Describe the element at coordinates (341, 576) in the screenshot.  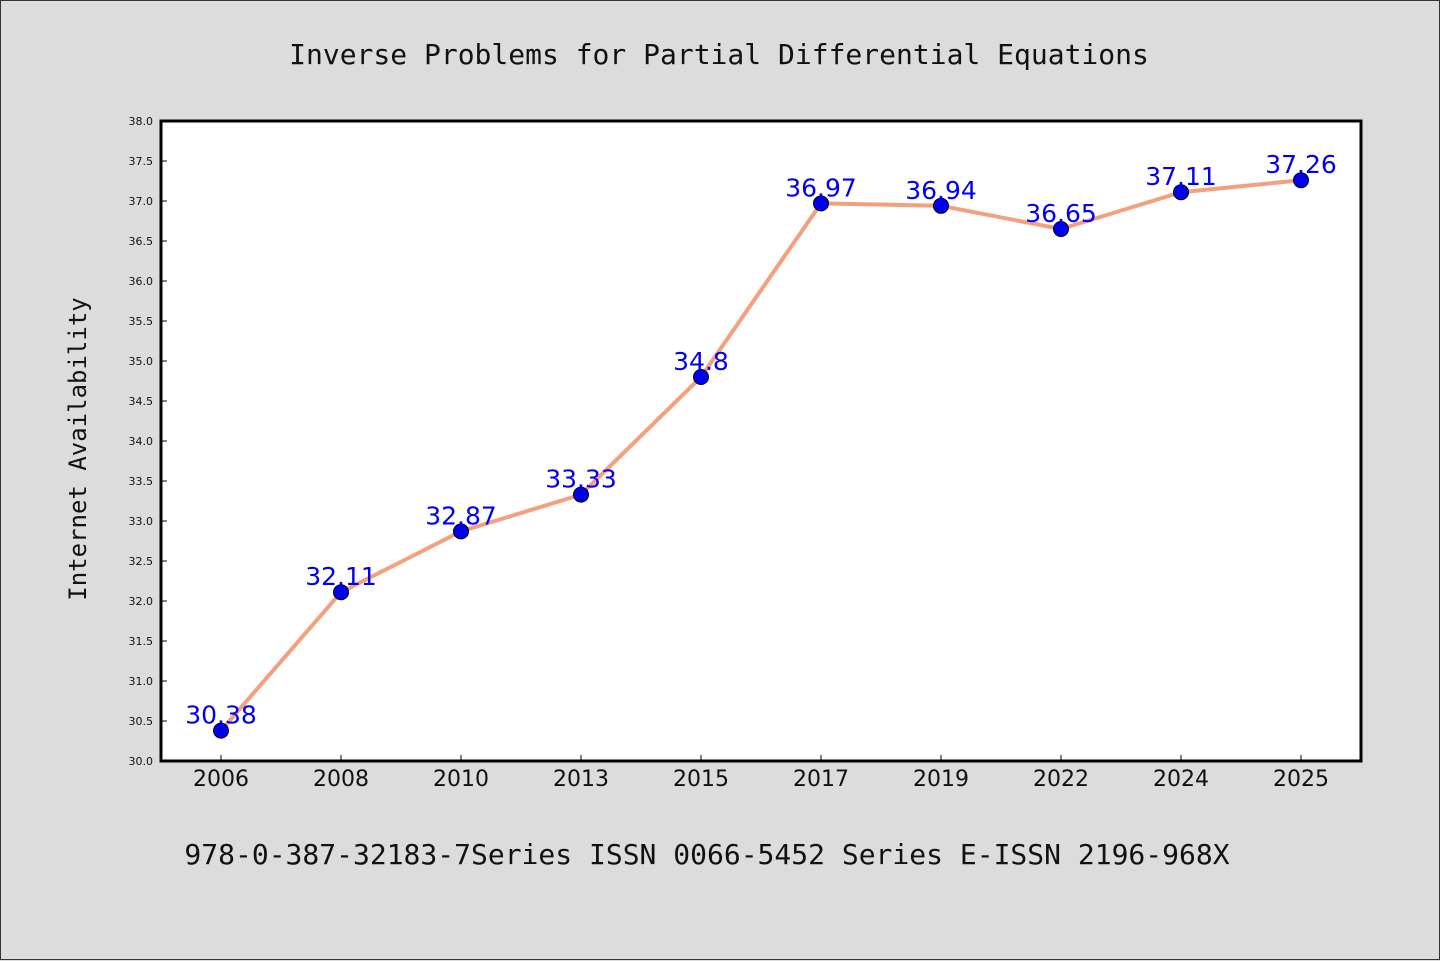
I see `data-label: 32.11` at that location.